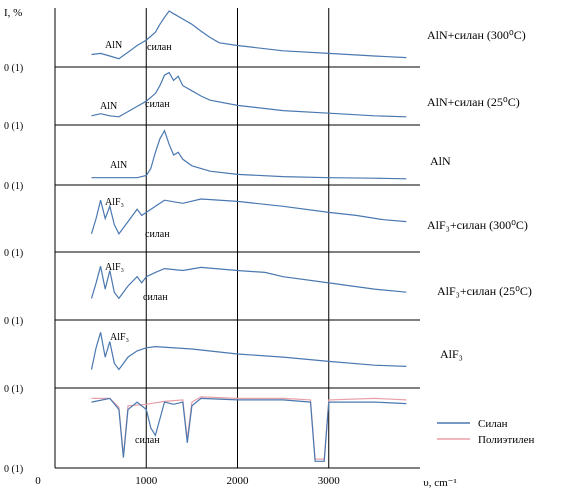  What do you see at coordinates (476, 35) in the screenshot?
I see `panel-label: AlN+силан (300⁰C)` at bounding box center [476, 35].